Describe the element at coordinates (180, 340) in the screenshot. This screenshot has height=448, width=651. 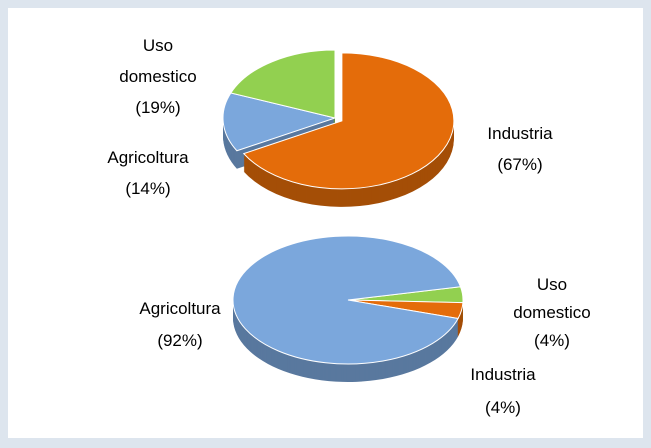
I see `slice-value-label: (92%)` at that location.